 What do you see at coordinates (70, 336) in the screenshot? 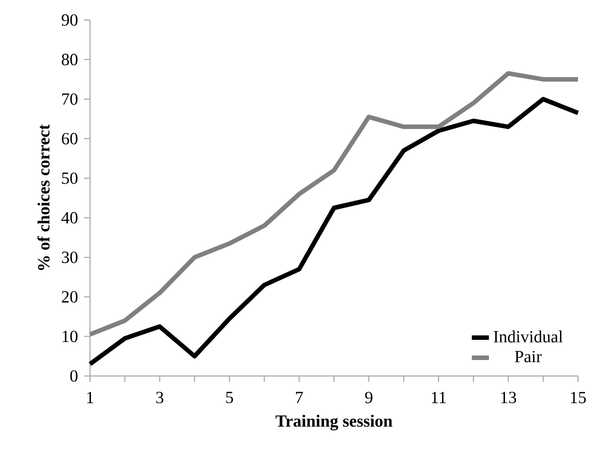
I see `y-tick-label: 10` at bounding box center [70, 336].